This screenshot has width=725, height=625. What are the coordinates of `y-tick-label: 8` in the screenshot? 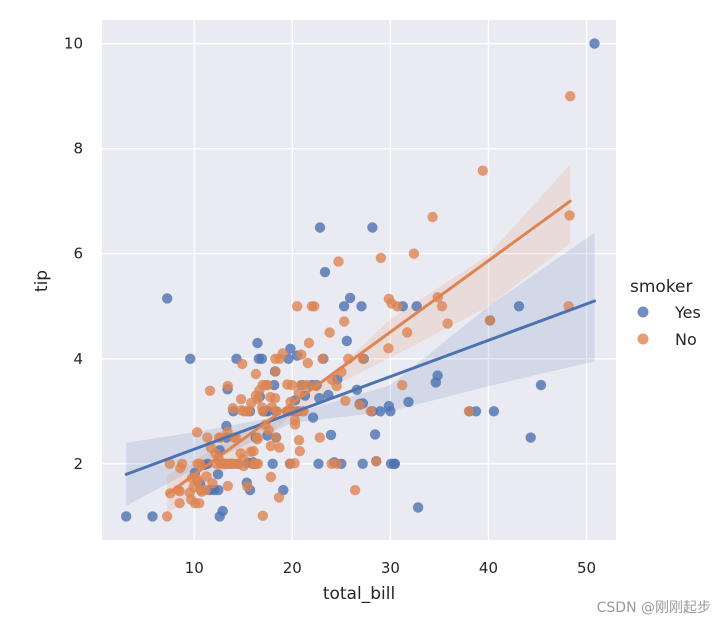 It's located at (78, 149).